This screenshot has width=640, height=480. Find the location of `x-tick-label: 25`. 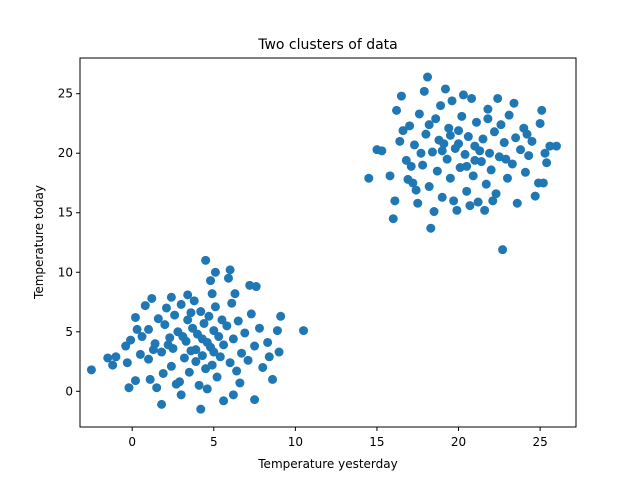

x-tick-label: 25 is located at coordinates (539, 442).